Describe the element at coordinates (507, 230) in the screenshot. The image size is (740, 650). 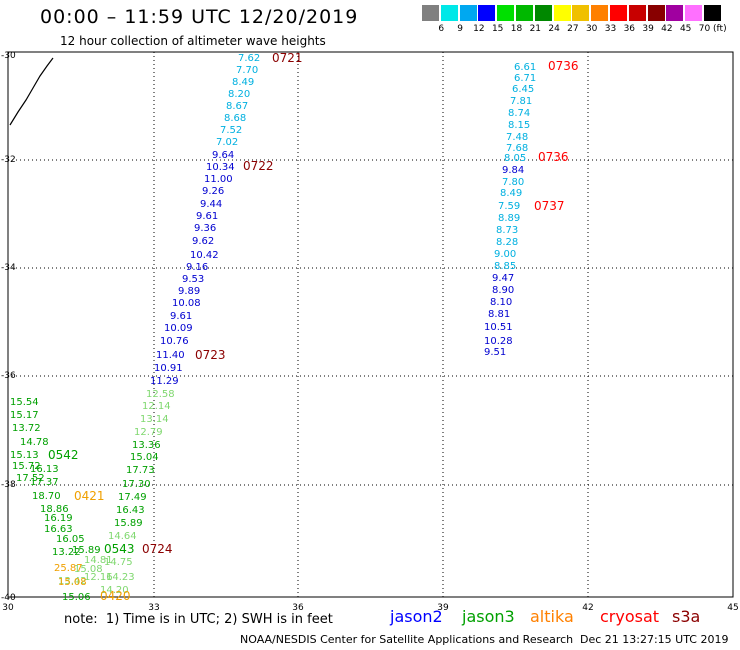
I see `swh-value: 8.73` at that location.